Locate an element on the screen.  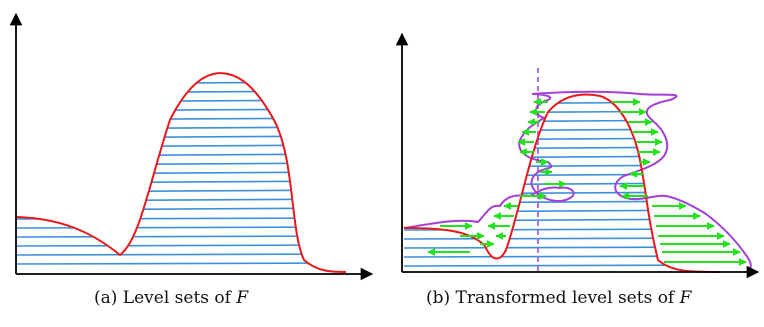
caption-b-text: (b) Transformed level sets of is located at coordinates (553, 298).